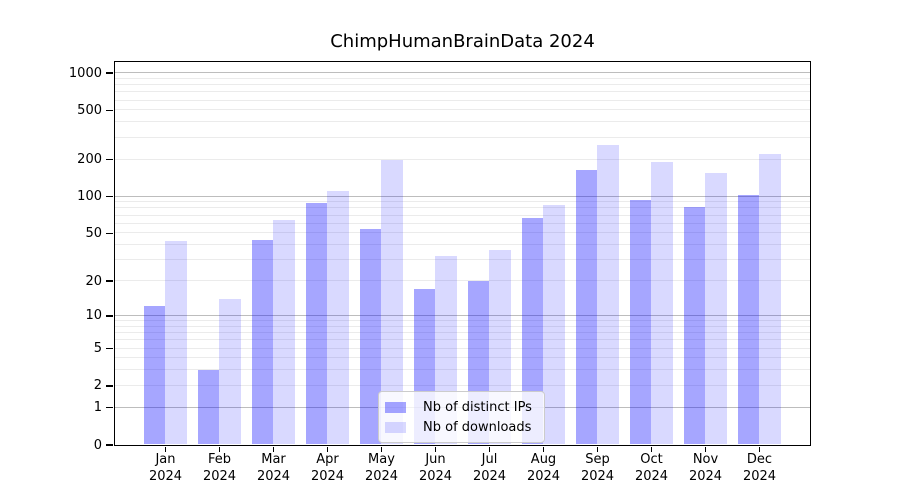 Image resolution: width=900 pixels, height=500 pixels. What do you see at coordinates (89, 197) in the screenshot?
I see `y-tick-label: 100` at bounding box center [89, 197].